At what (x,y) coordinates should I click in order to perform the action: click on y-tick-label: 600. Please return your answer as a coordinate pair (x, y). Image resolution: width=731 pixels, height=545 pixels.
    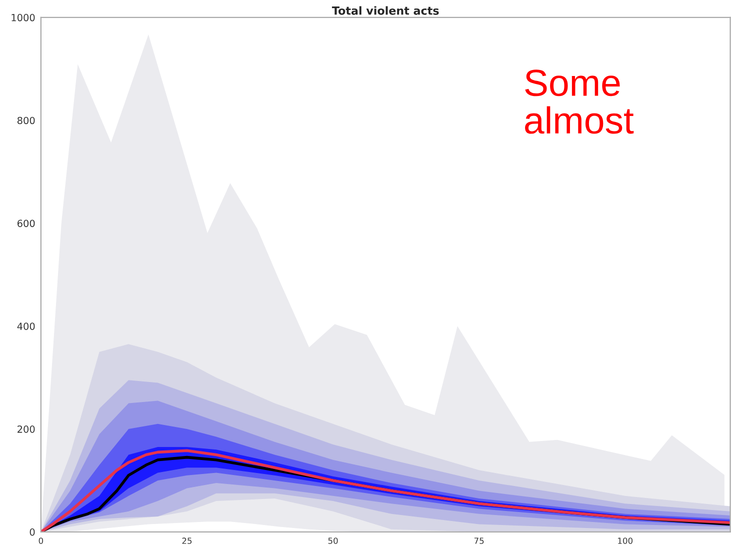
    Looking at the image, I should click on (26, 224).